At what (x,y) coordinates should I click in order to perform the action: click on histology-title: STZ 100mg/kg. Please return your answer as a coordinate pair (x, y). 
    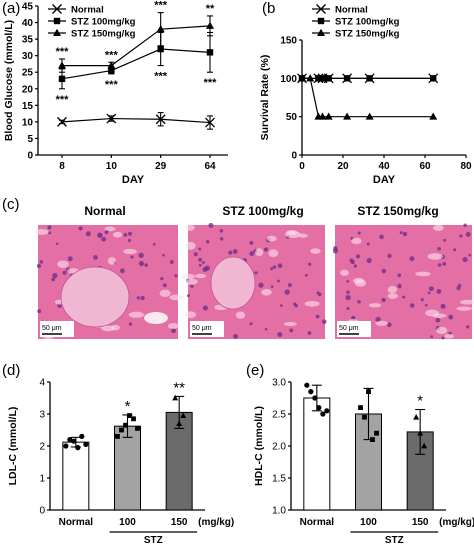
    Looking at the image, I should click on (262, 211).